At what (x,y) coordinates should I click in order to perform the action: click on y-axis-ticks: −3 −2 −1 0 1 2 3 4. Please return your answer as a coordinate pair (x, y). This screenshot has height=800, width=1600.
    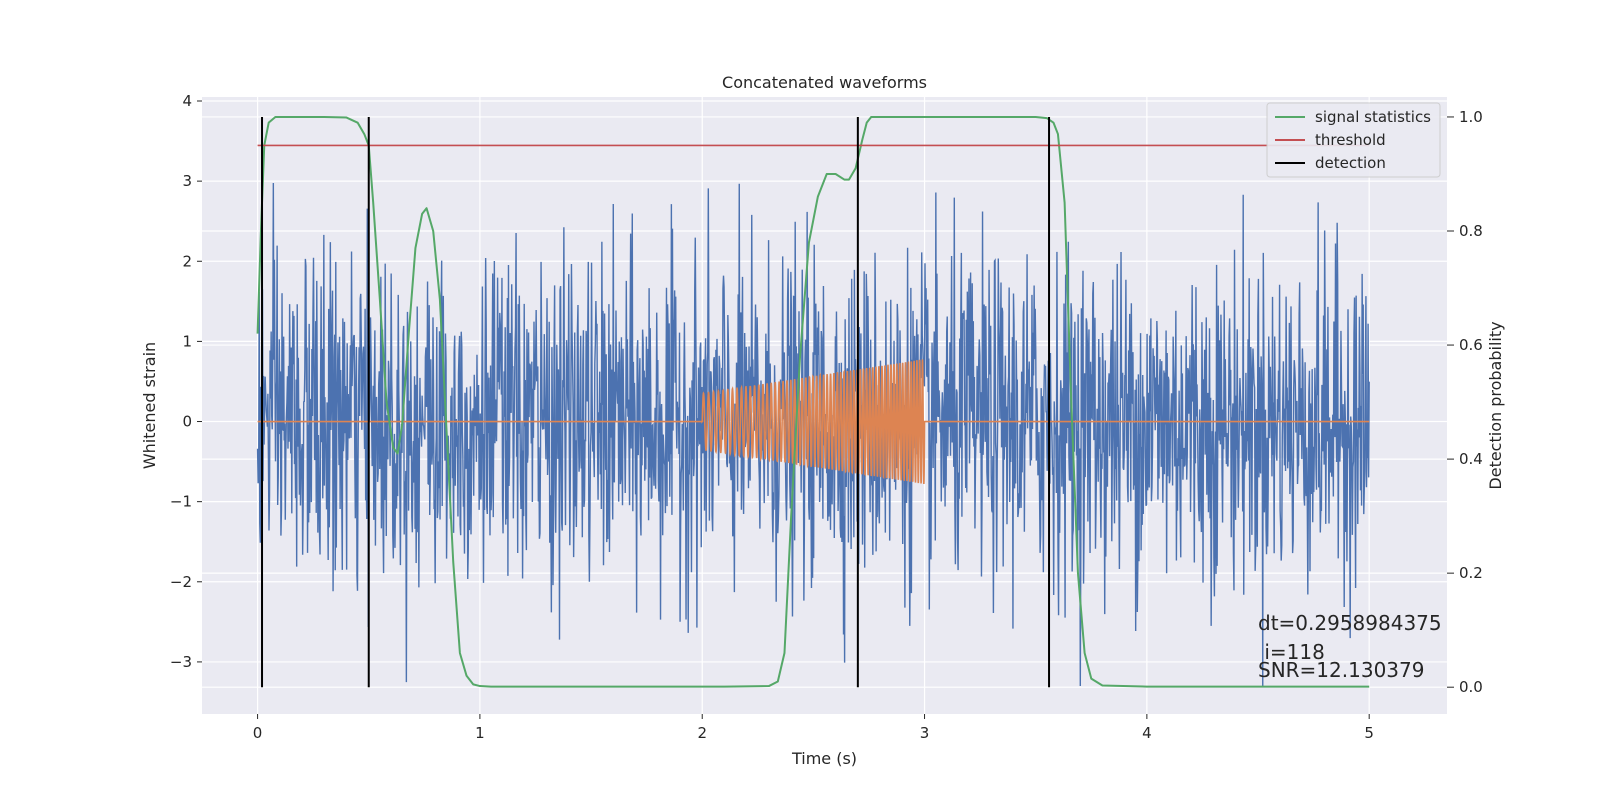
    Looking at the image, I should click on (186, 381).